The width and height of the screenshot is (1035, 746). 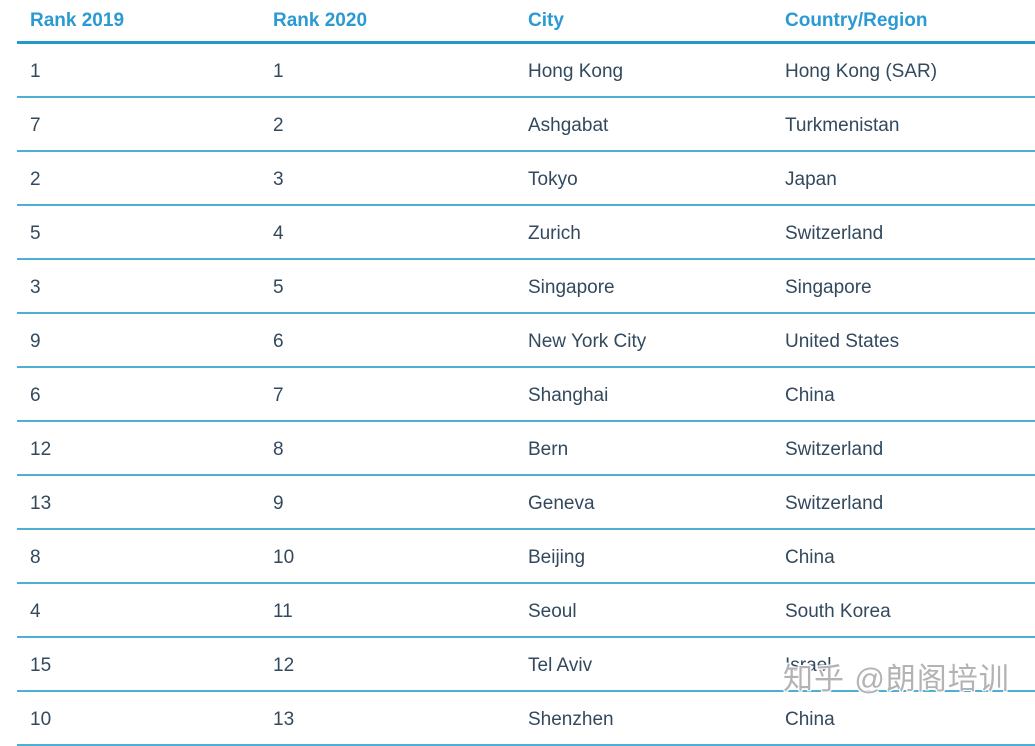 I want to click on table-cell: 11, so click(x=387, y=610).